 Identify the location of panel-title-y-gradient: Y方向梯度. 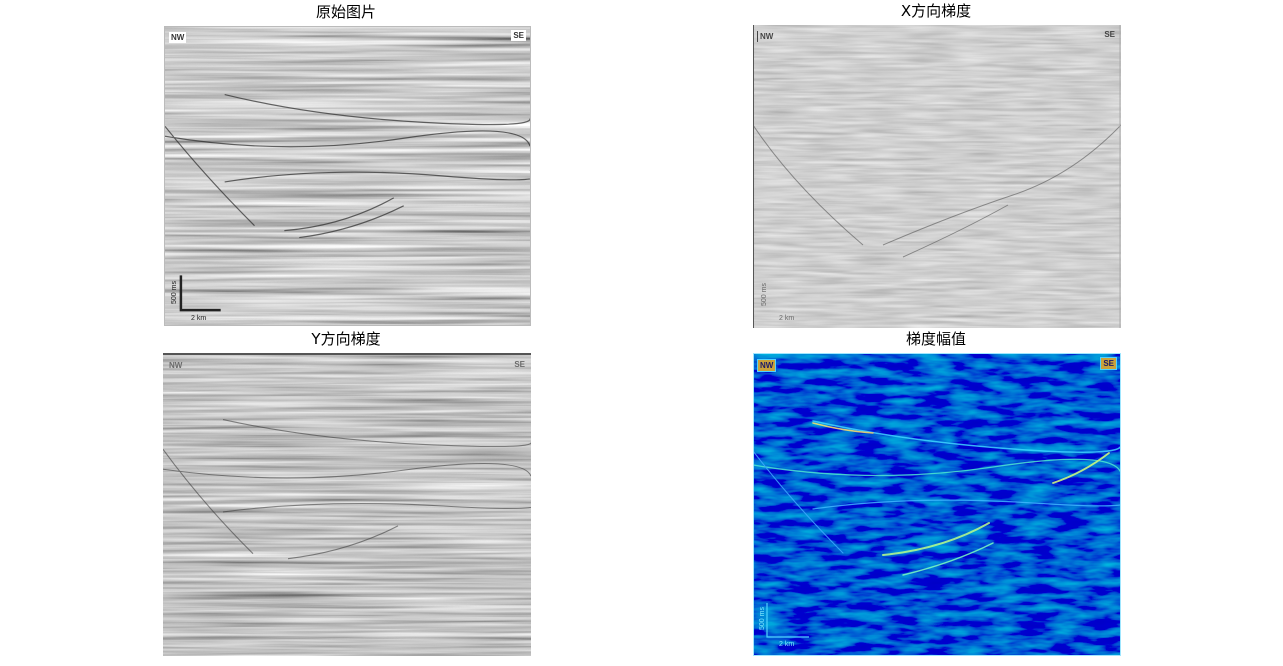
(346, 339).